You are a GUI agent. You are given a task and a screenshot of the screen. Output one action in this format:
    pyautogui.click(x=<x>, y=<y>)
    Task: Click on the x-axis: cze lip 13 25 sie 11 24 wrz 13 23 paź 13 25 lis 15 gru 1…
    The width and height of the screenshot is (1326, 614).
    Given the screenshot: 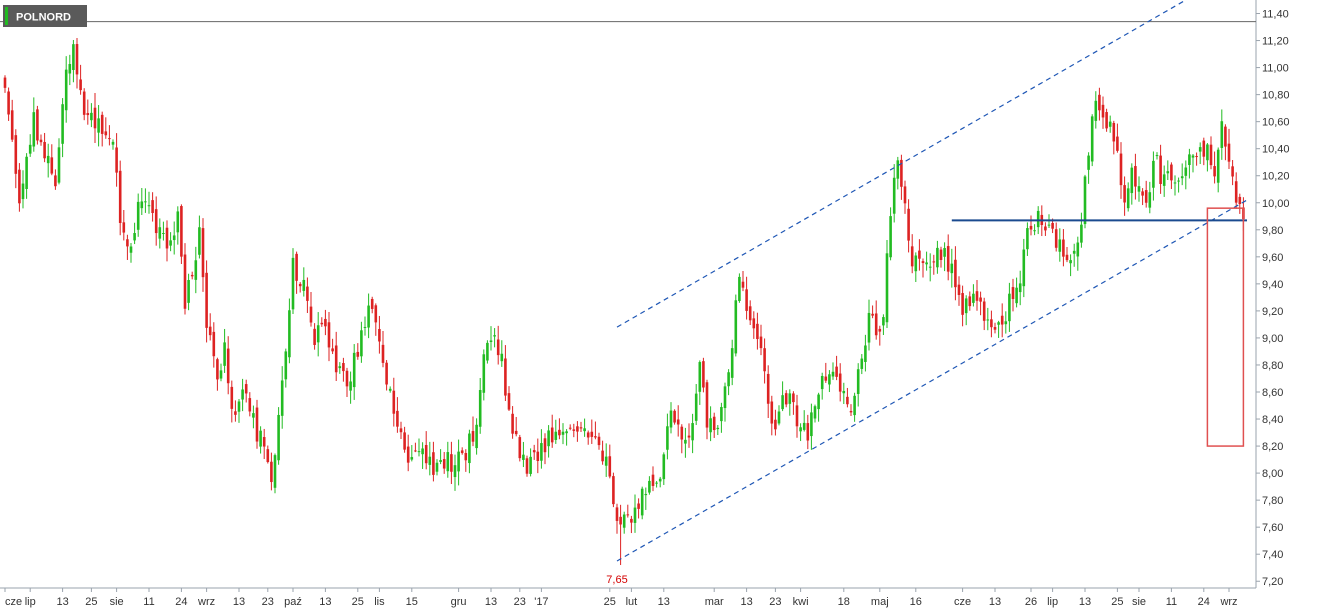 What is the action you would take?
    pyautogui.click(x=621, y=598)
    